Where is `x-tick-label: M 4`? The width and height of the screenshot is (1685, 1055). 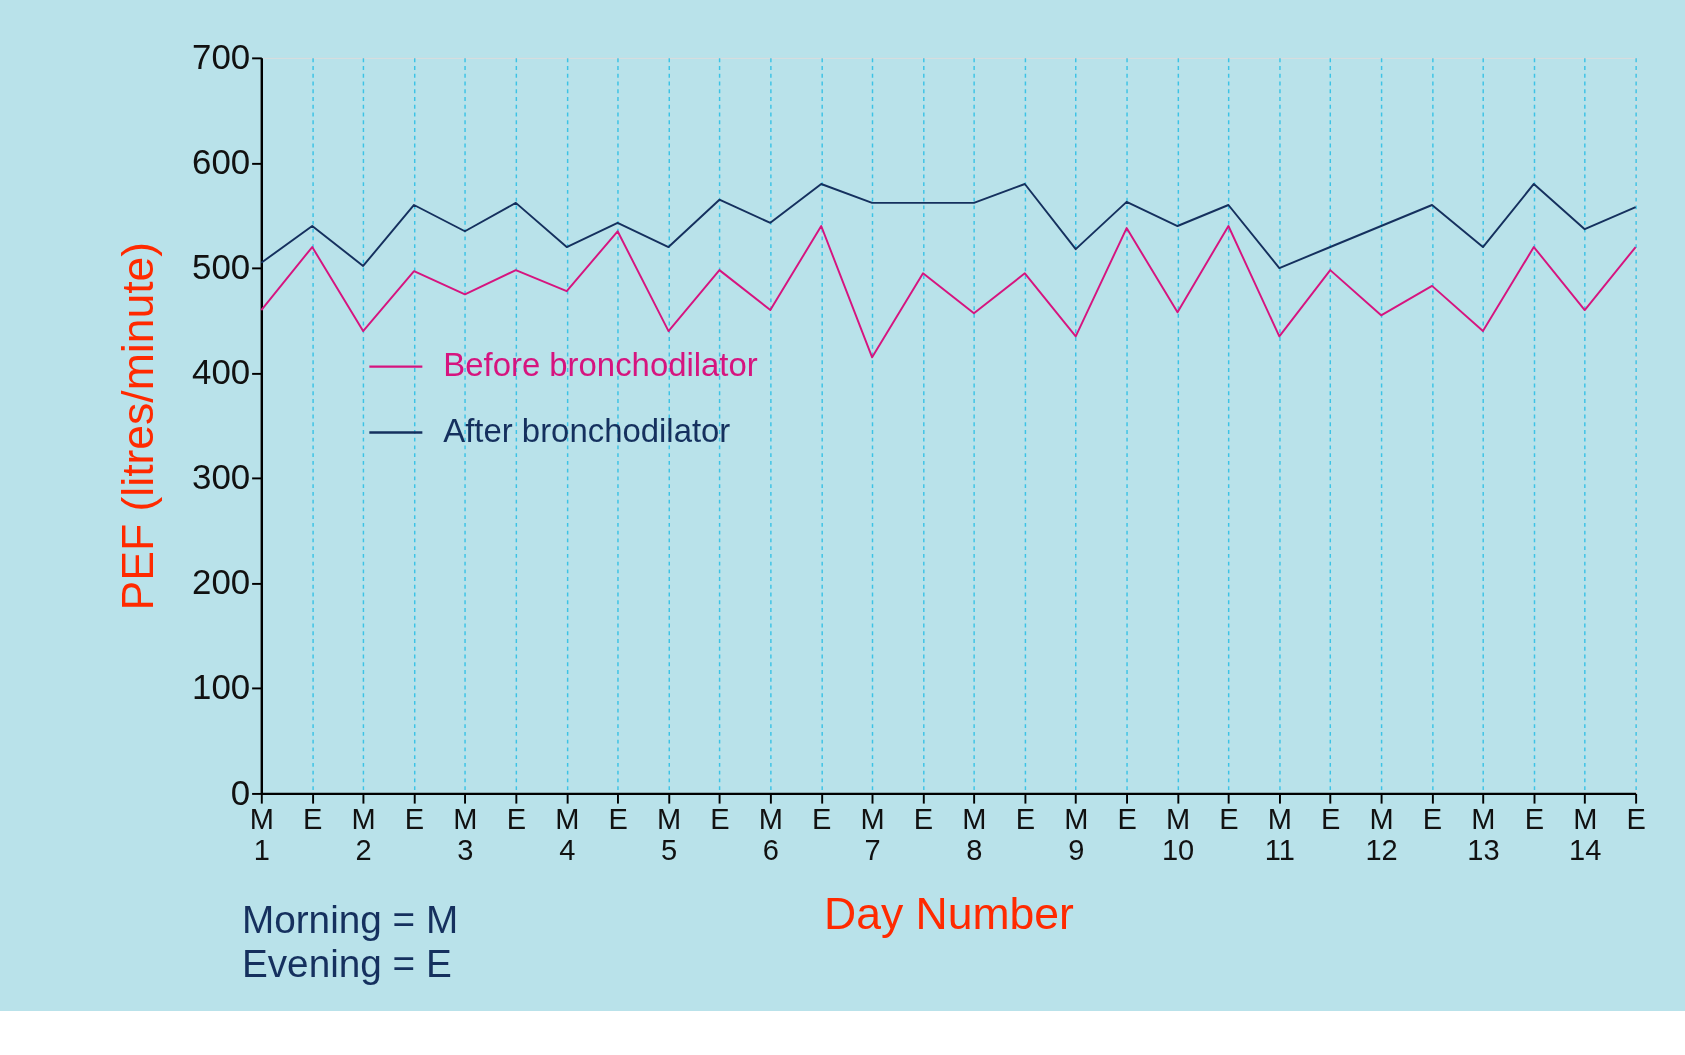 x-tick-label: M 4 is located at coordinates (567, 834).